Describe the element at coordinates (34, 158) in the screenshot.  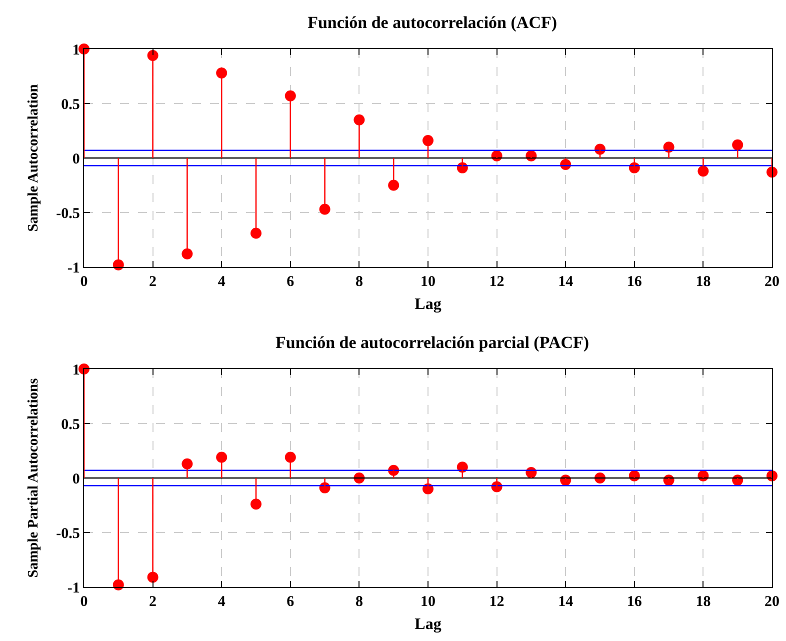
I see `y-axis-title: Sample Autocorrelation` at that location.